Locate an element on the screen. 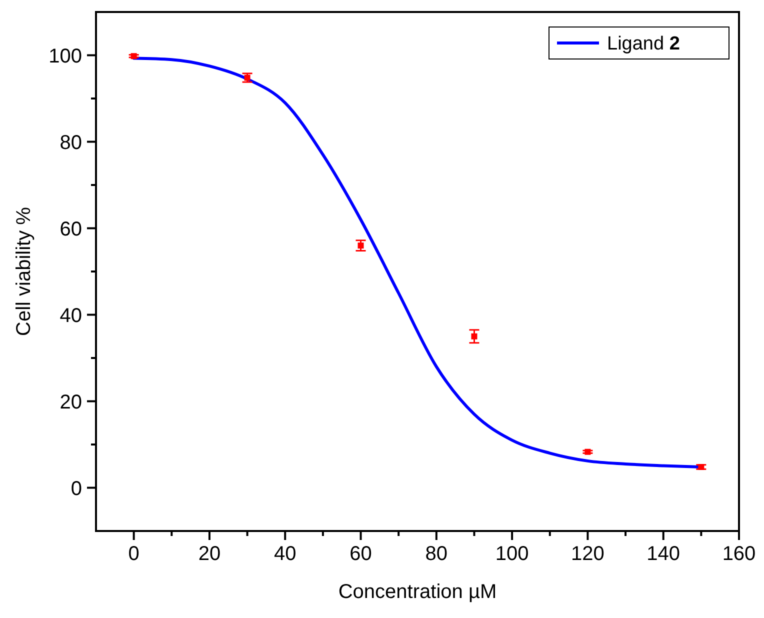 This screenshot has height=618, width=764. x-tick-label: 20 is located at coordinates (209, 554).